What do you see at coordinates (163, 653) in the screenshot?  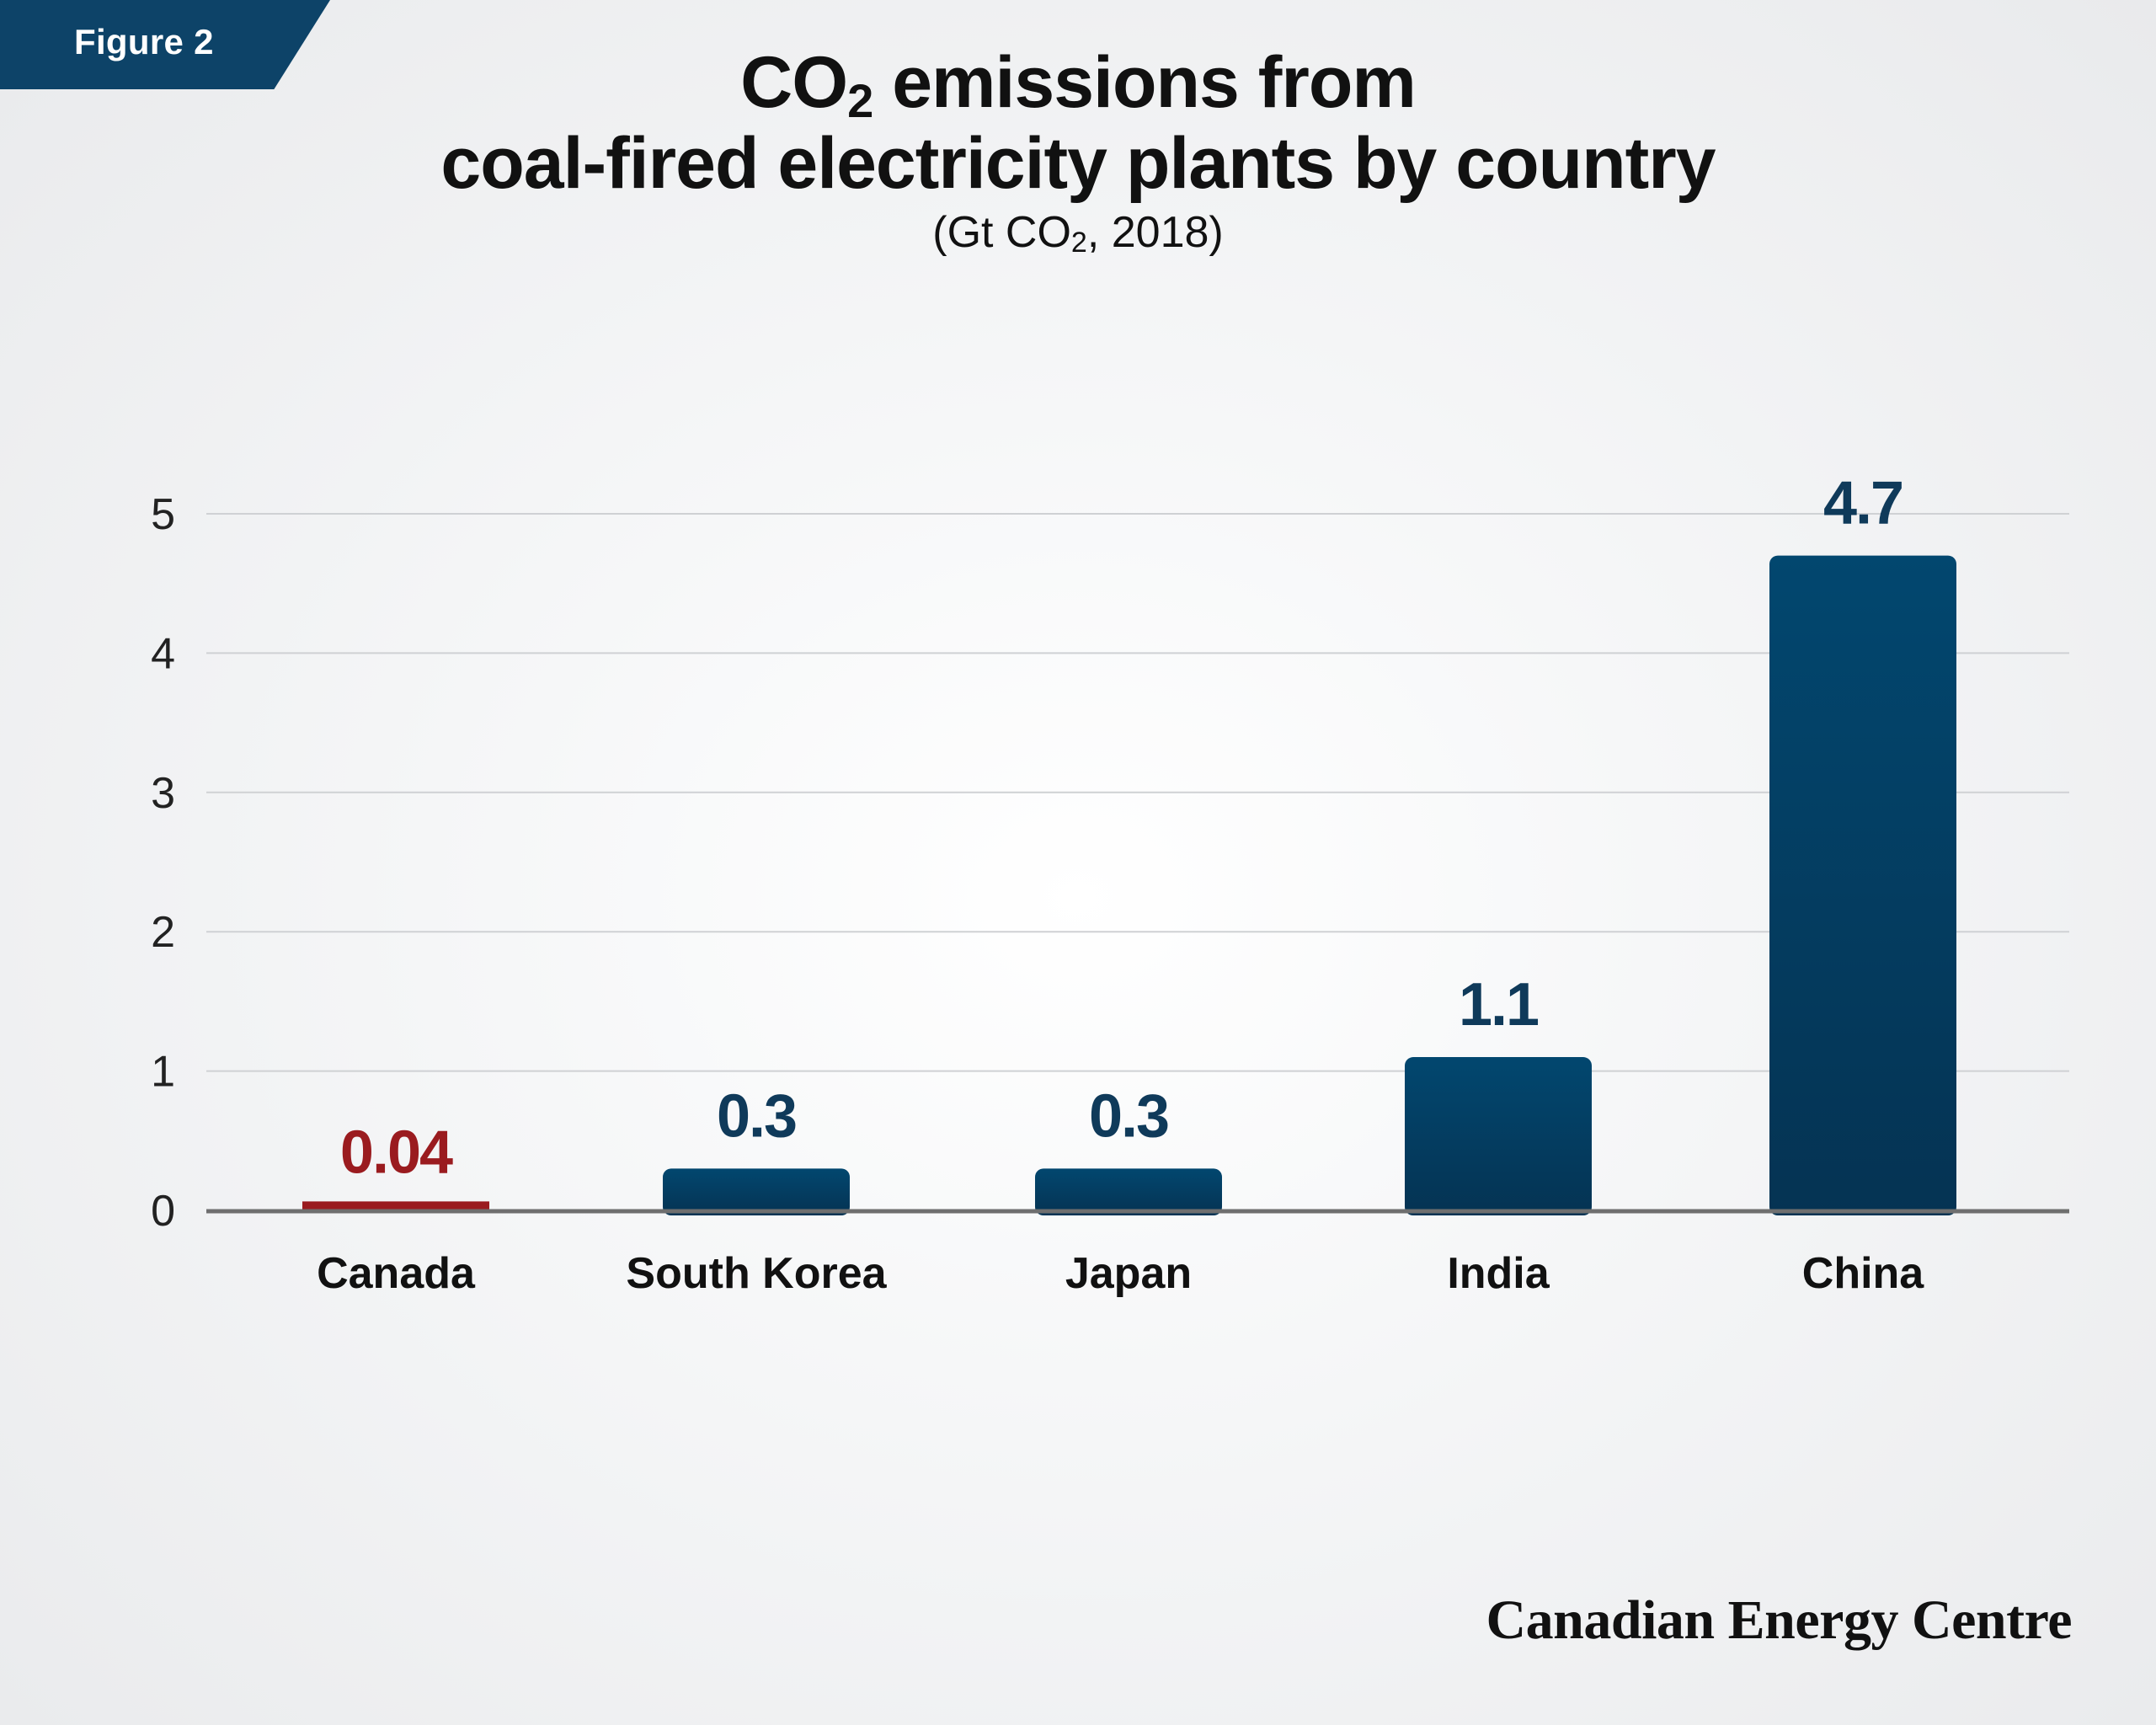 I see `y-tick-label: 4` at bounding box center [163, 653].